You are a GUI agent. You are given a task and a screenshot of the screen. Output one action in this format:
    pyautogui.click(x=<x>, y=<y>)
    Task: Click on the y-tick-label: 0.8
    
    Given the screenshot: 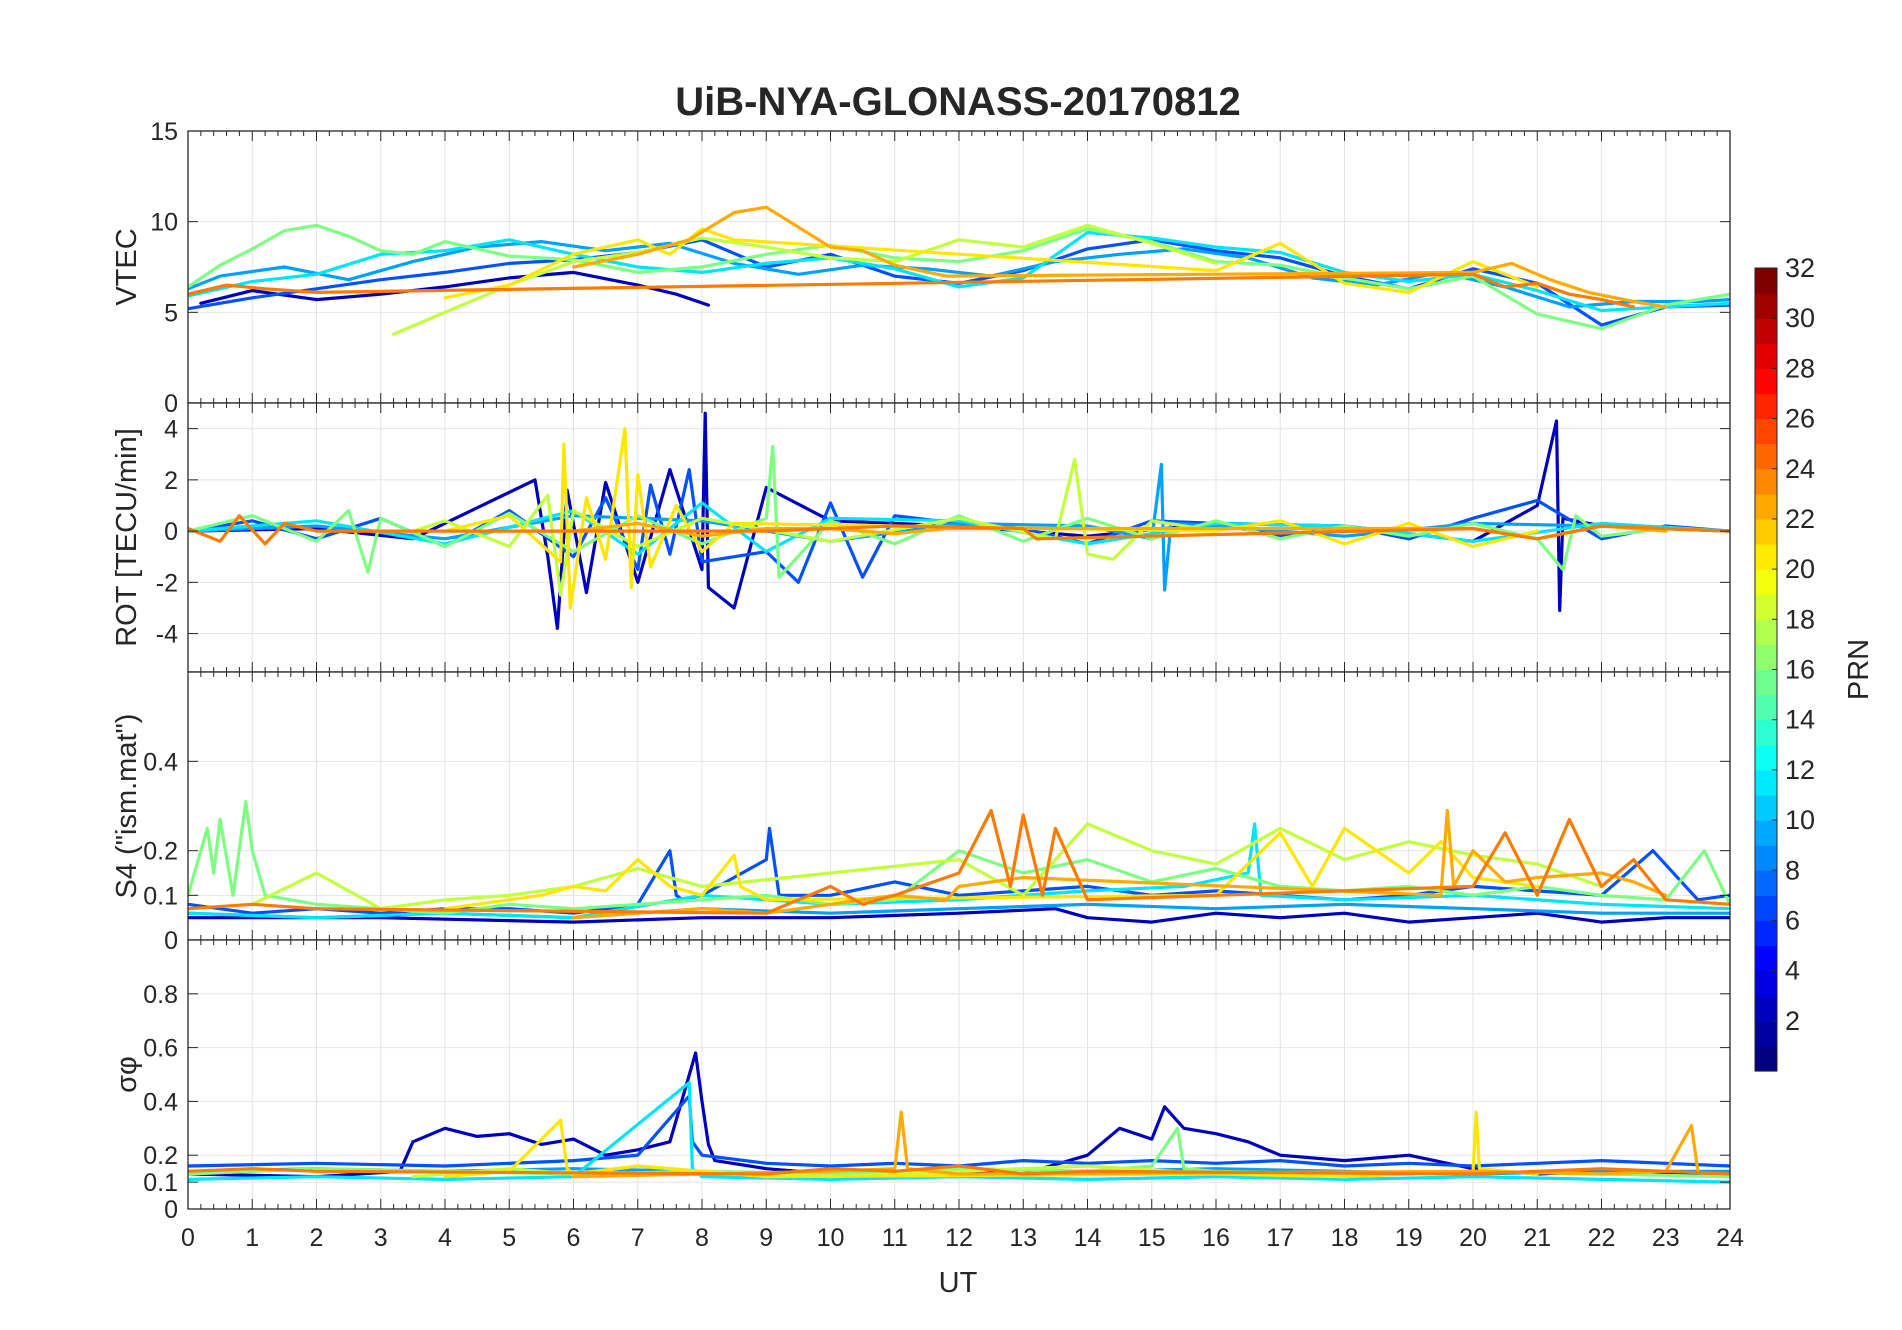 What is the action you would take?
    pyautogui.click(x=160, y=995)
    